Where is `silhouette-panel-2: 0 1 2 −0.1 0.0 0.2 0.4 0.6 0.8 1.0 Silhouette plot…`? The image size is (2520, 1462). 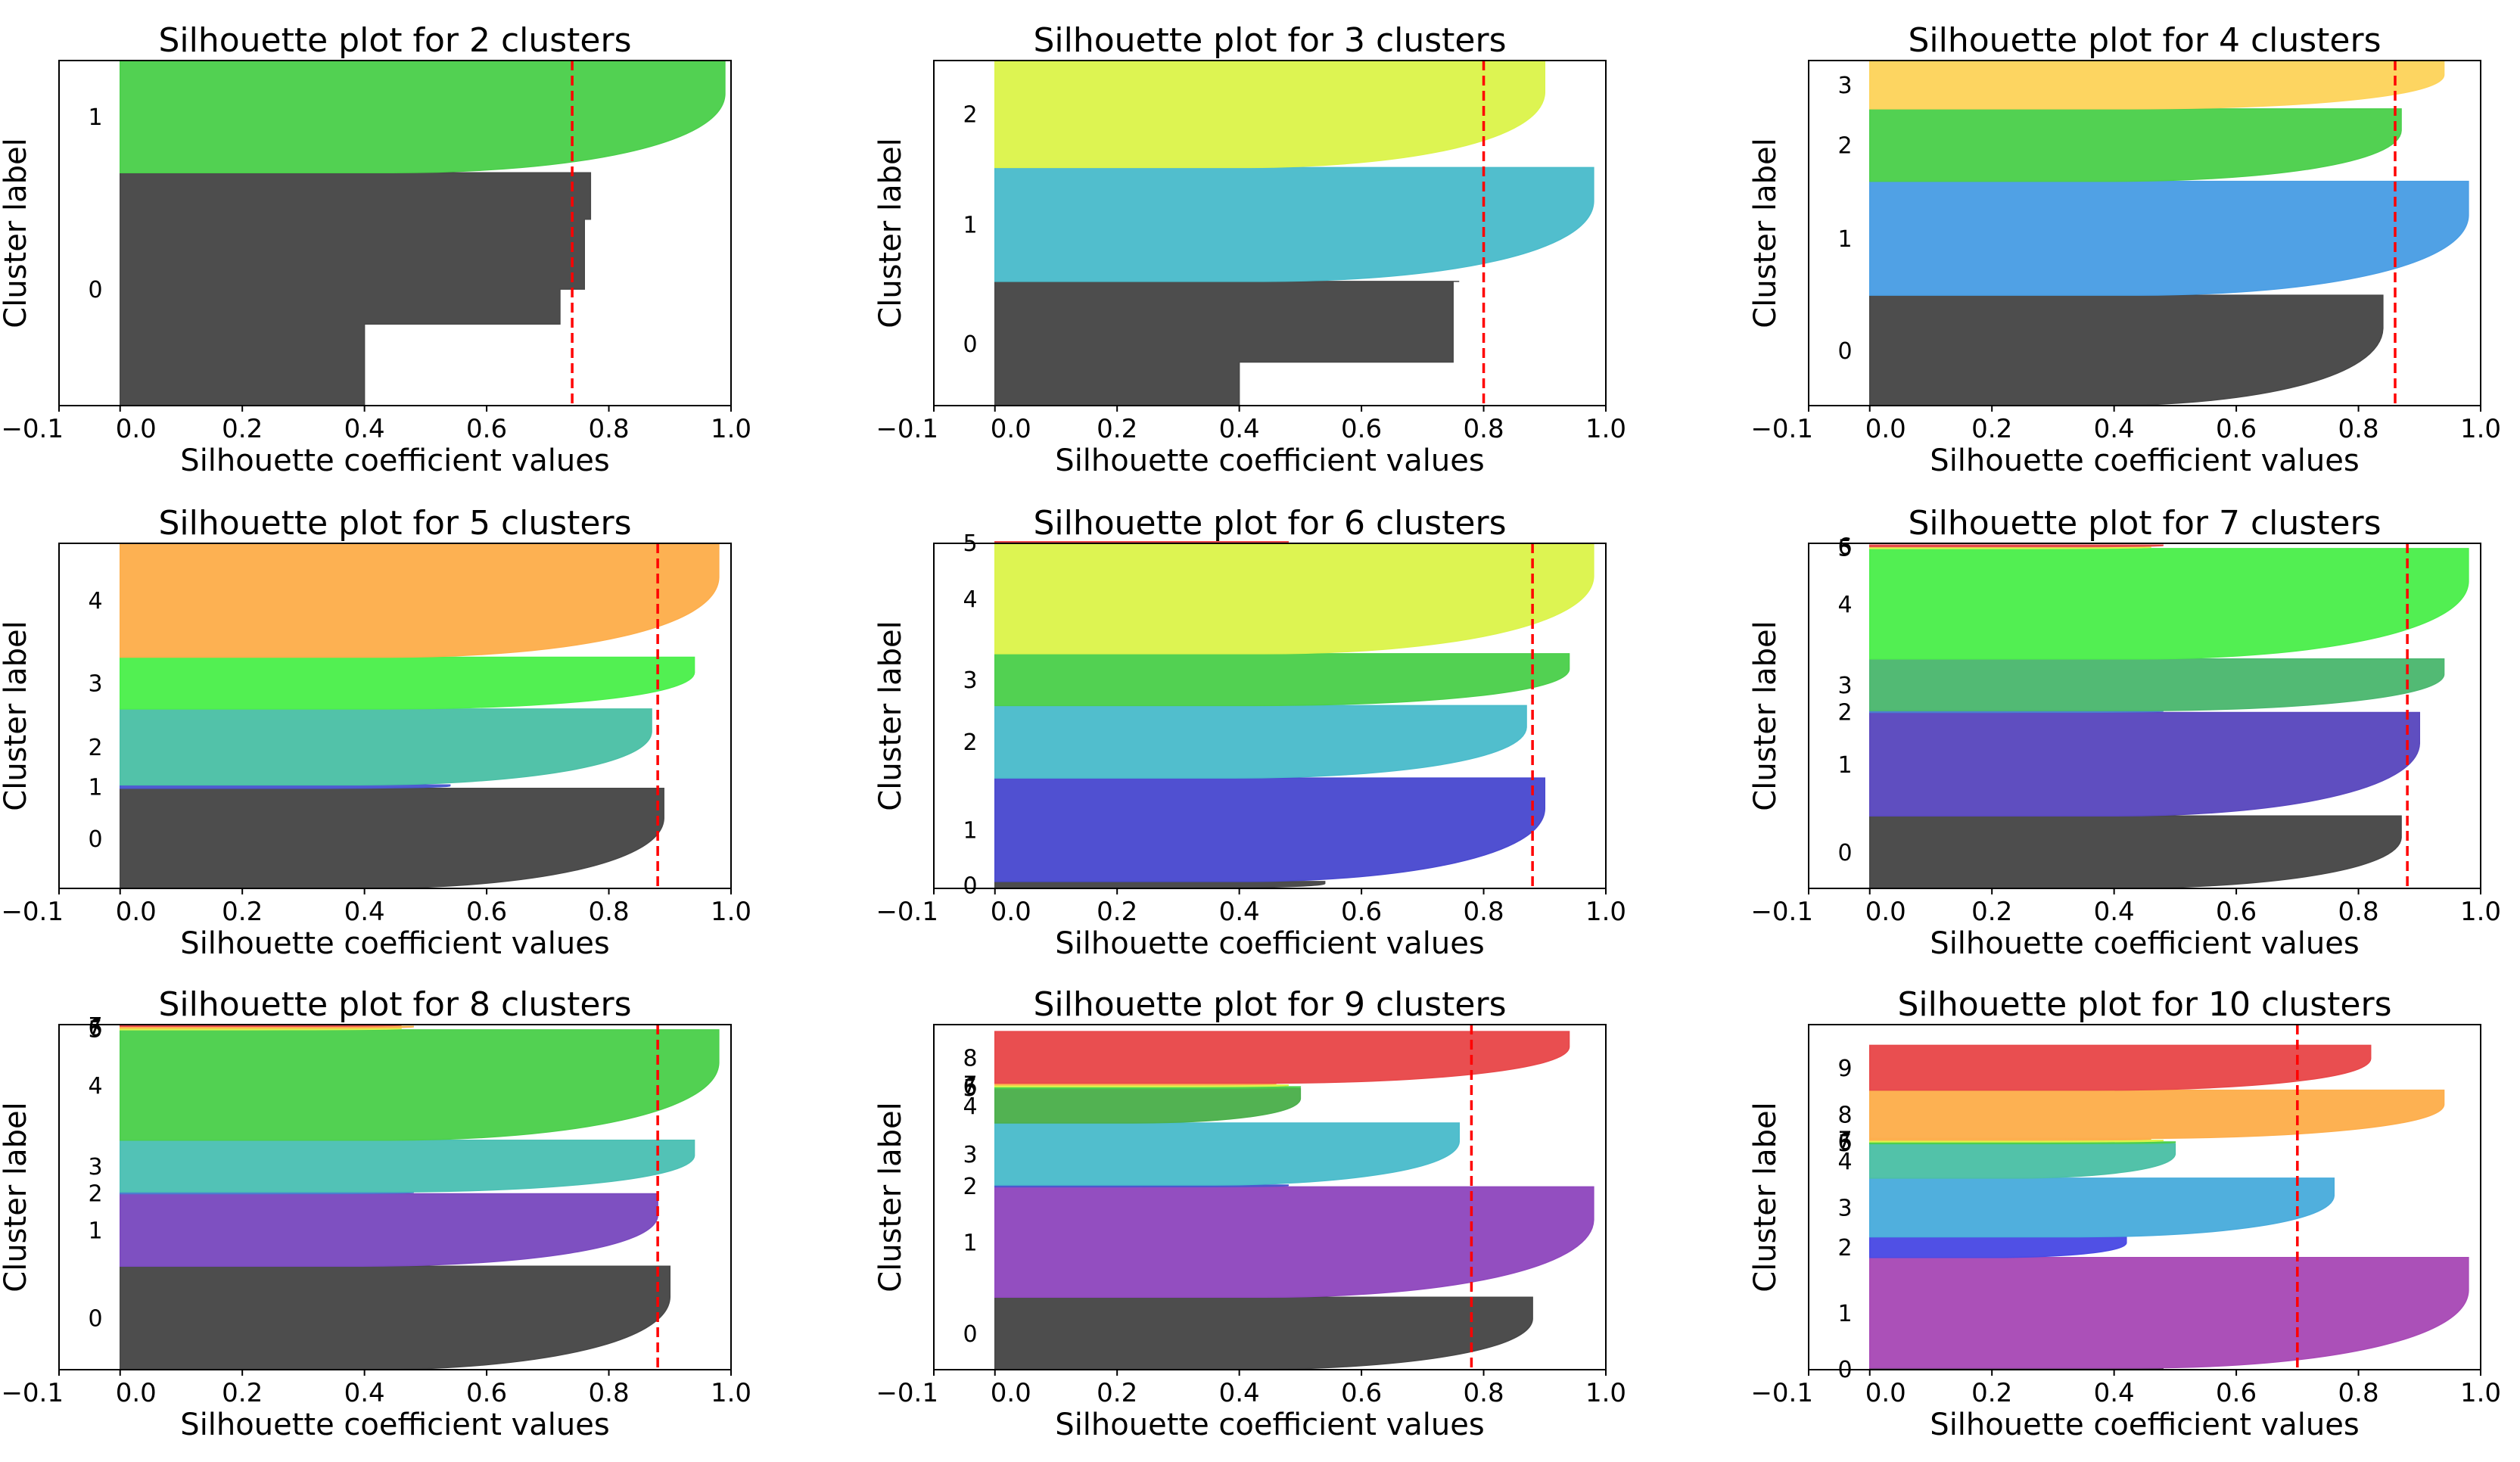
silhouette-panel-2: 0 1 2 −0.1 0.0 0.2 0.4 0.6 0.8 1.0 Silhouette plot… is located at coordinates (1249, 249).